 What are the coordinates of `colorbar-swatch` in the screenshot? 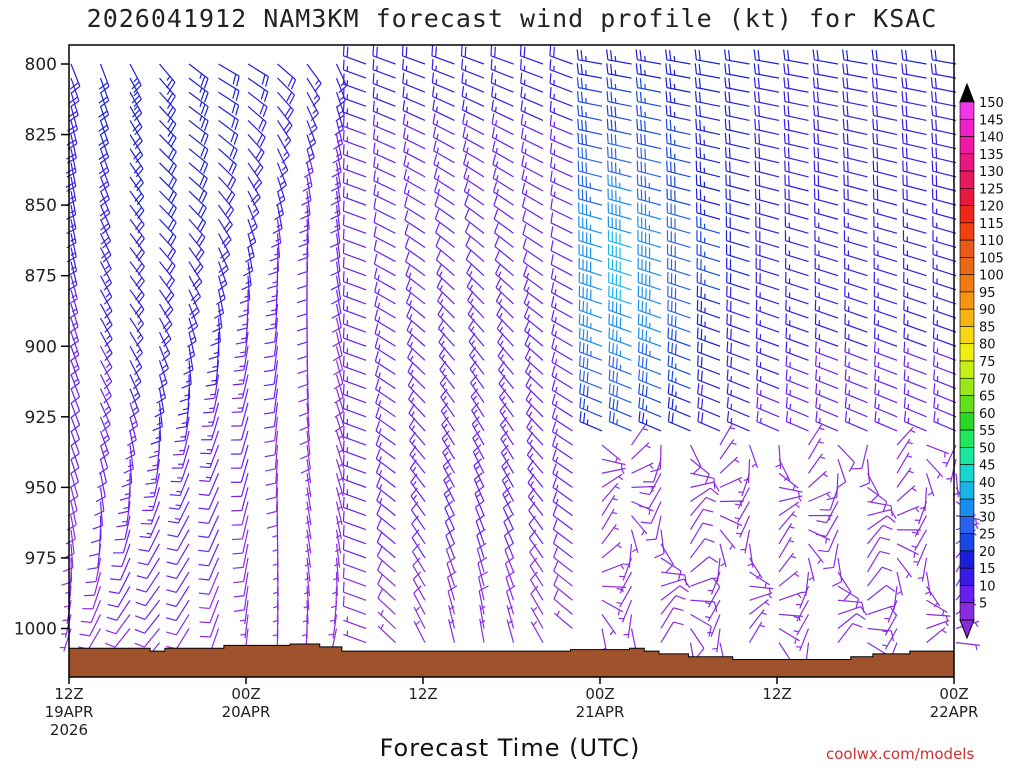 It's located at (967, 110).